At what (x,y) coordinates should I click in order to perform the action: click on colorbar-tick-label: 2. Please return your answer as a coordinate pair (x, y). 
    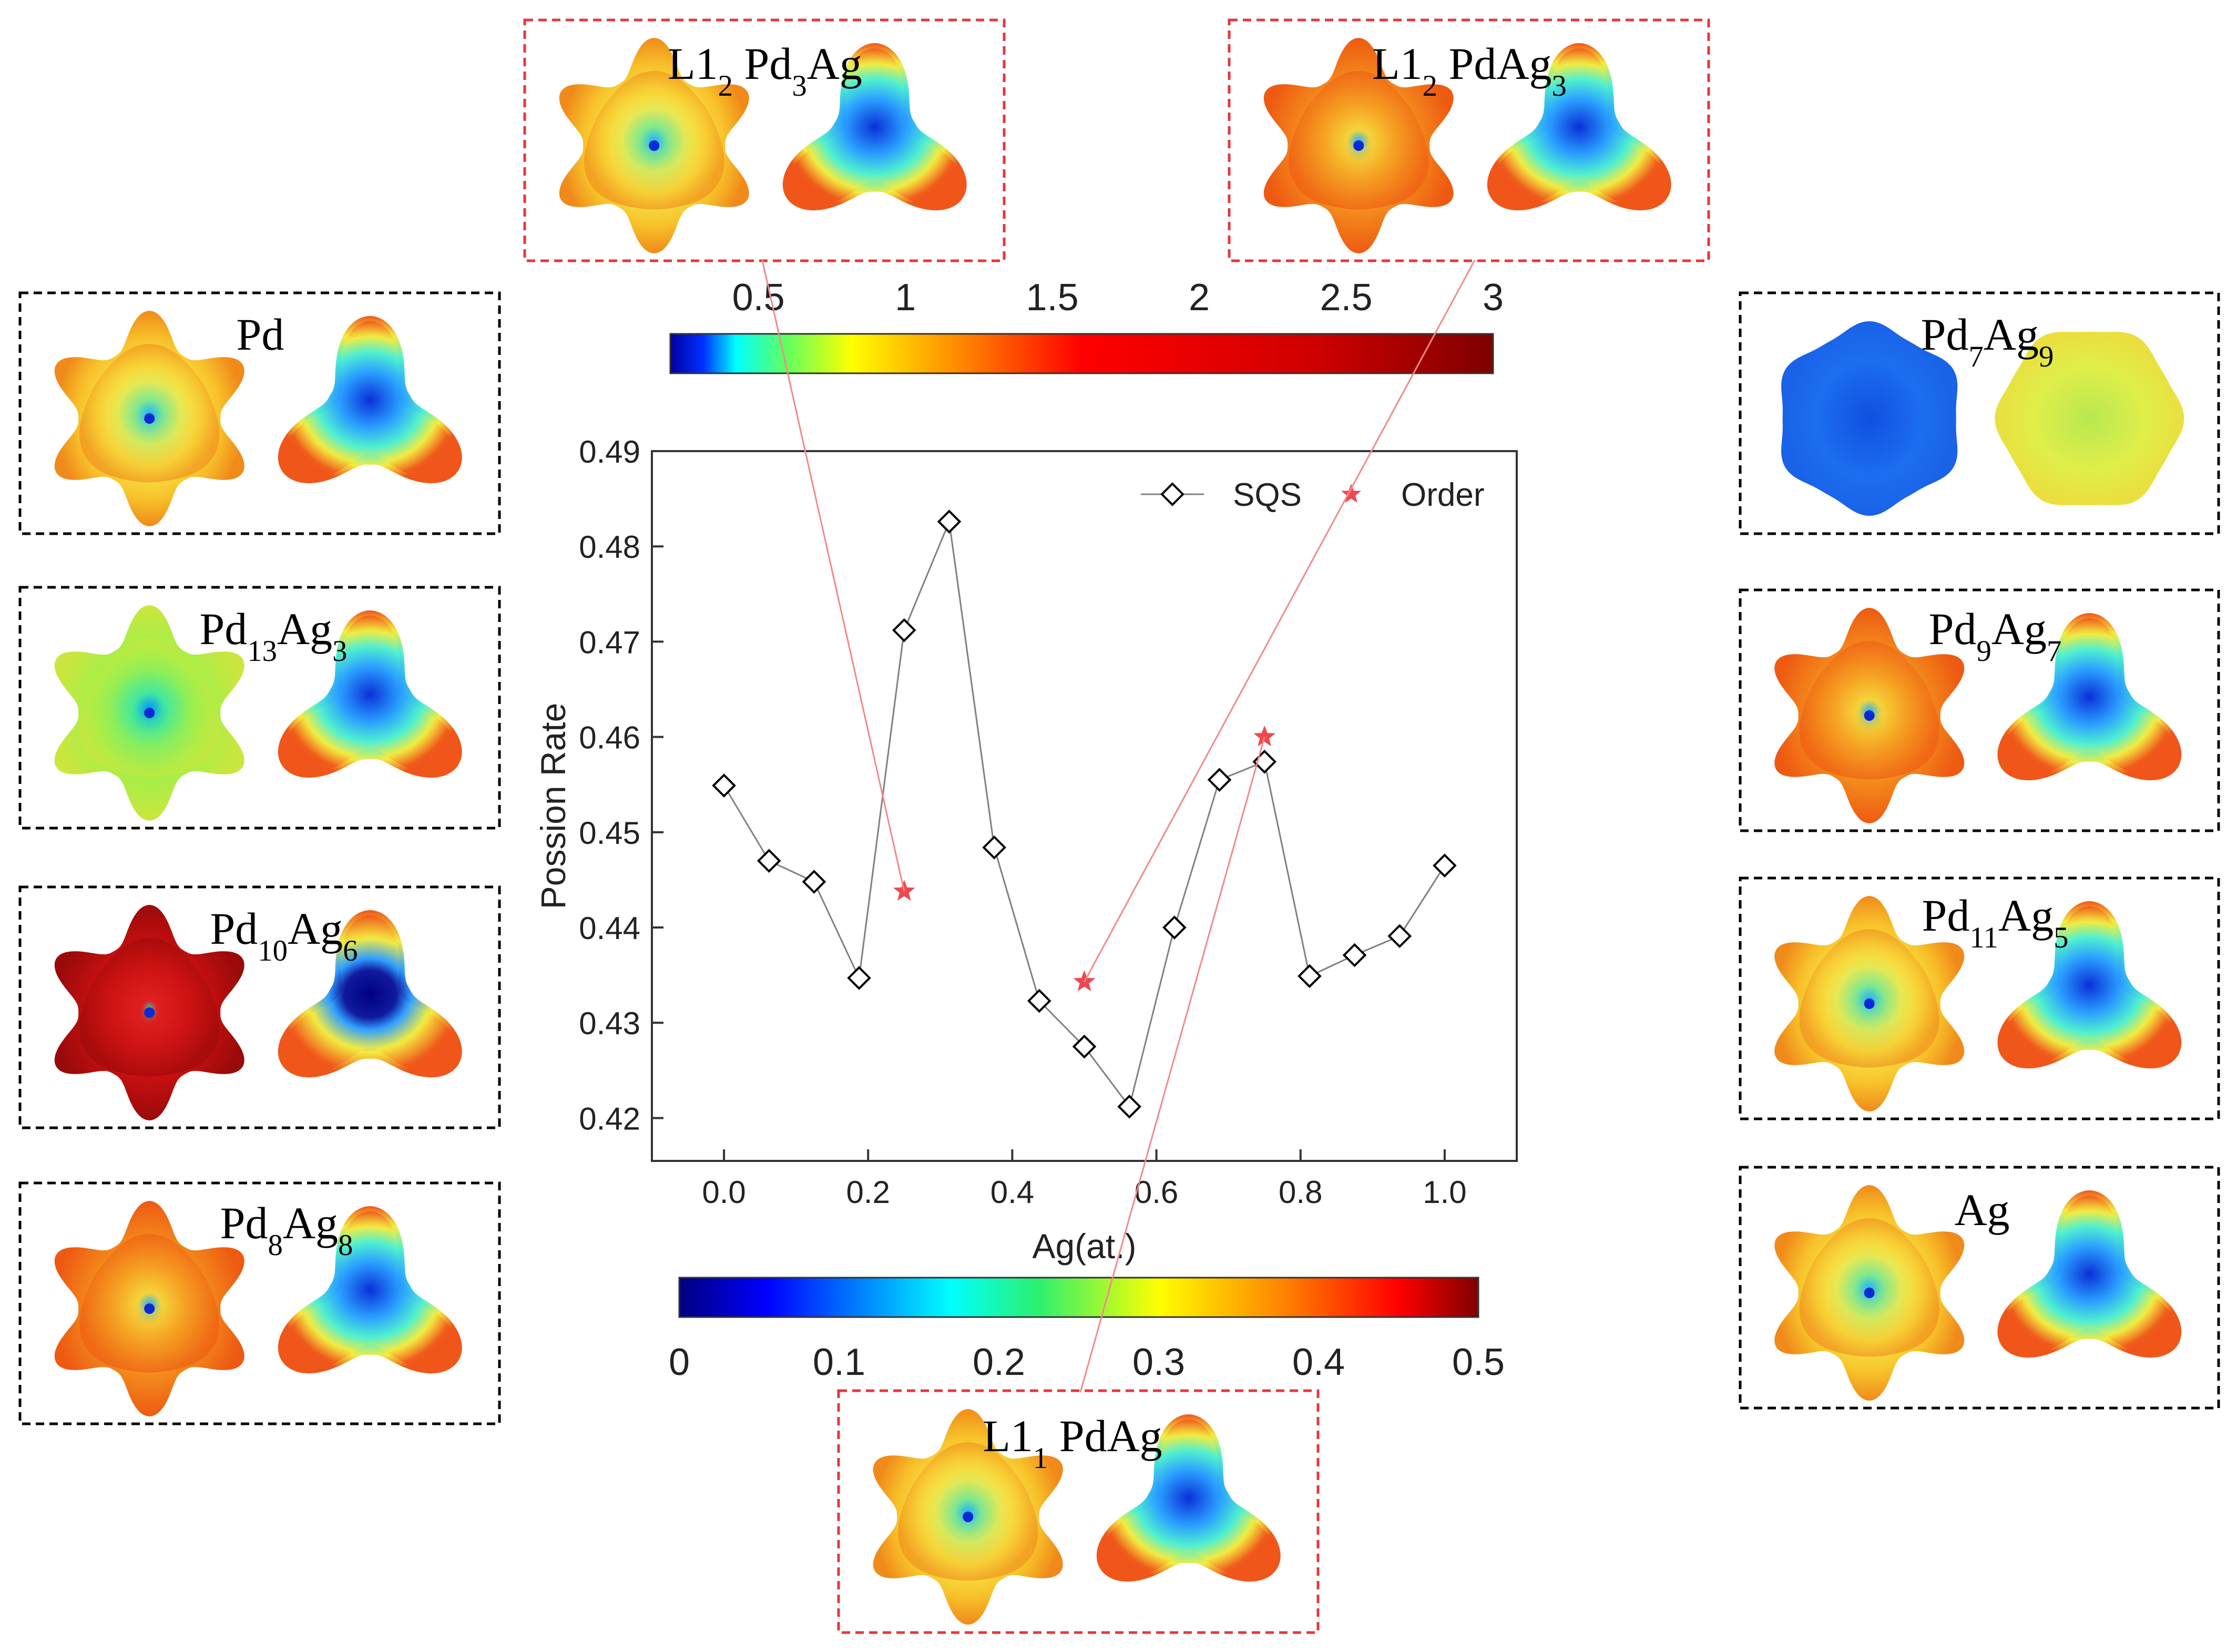
    Looking at the image, I should click on (1199, 298).